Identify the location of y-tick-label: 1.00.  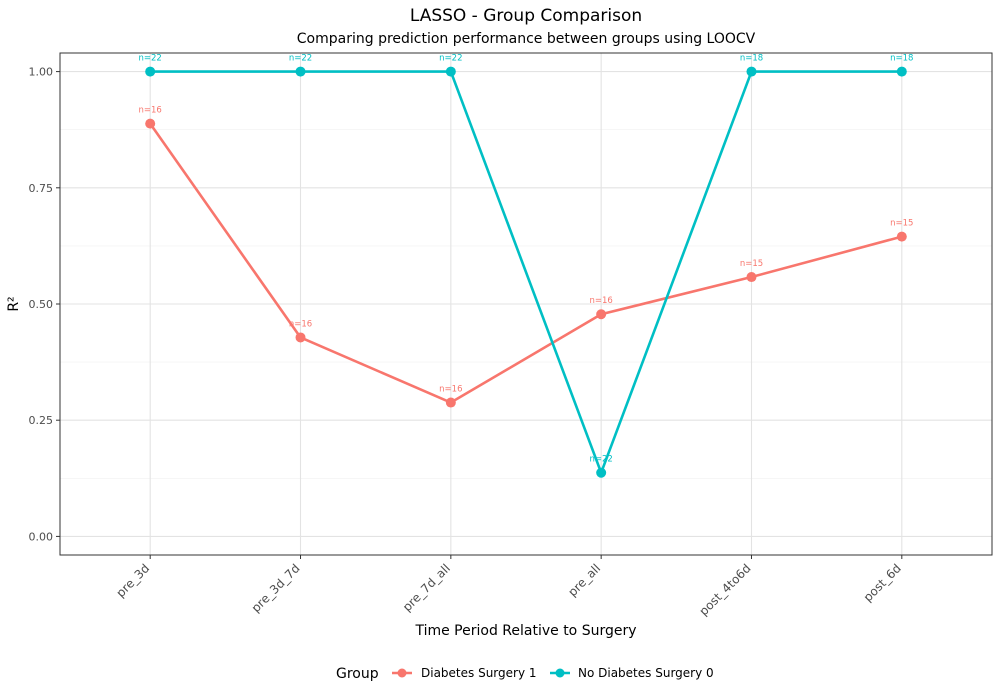
(41, 72).